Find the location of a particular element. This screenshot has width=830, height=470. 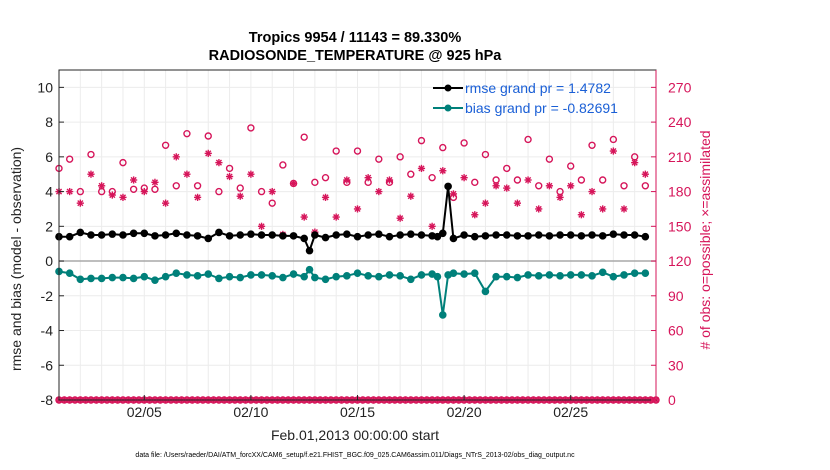

rmse-line is located at coordinates (352, 220).